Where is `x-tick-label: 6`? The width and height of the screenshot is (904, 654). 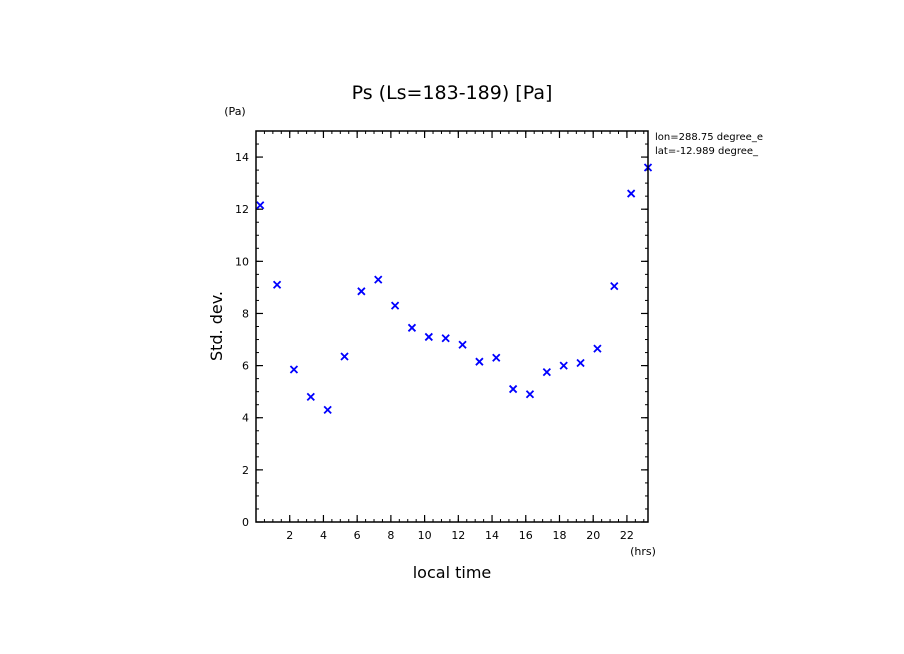 x-tick-label: 6 is located at coordinates (357, 535).